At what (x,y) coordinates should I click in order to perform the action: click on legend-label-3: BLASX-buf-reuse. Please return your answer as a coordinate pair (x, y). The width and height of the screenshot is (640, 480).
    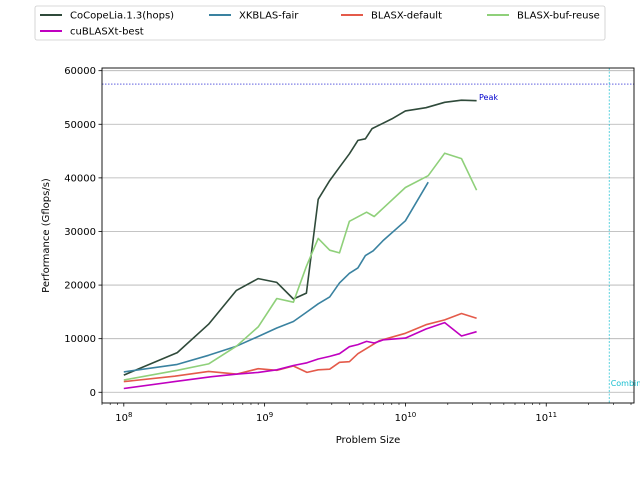
    Looking at the image, I should click on (558, 16).